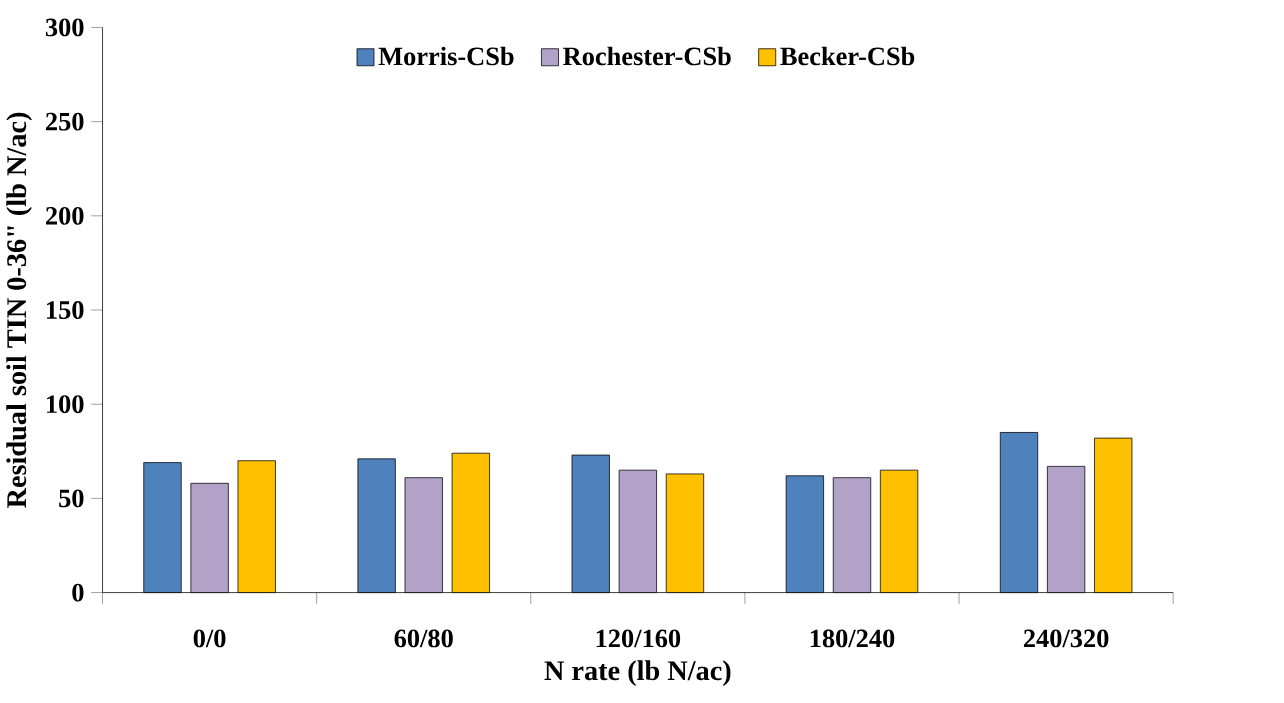 This screenshot has width=1284, height=703. Describe the element at coordinates (847, 56) in the screenshot. I see `legend-label: Becker-CSb` at that location.